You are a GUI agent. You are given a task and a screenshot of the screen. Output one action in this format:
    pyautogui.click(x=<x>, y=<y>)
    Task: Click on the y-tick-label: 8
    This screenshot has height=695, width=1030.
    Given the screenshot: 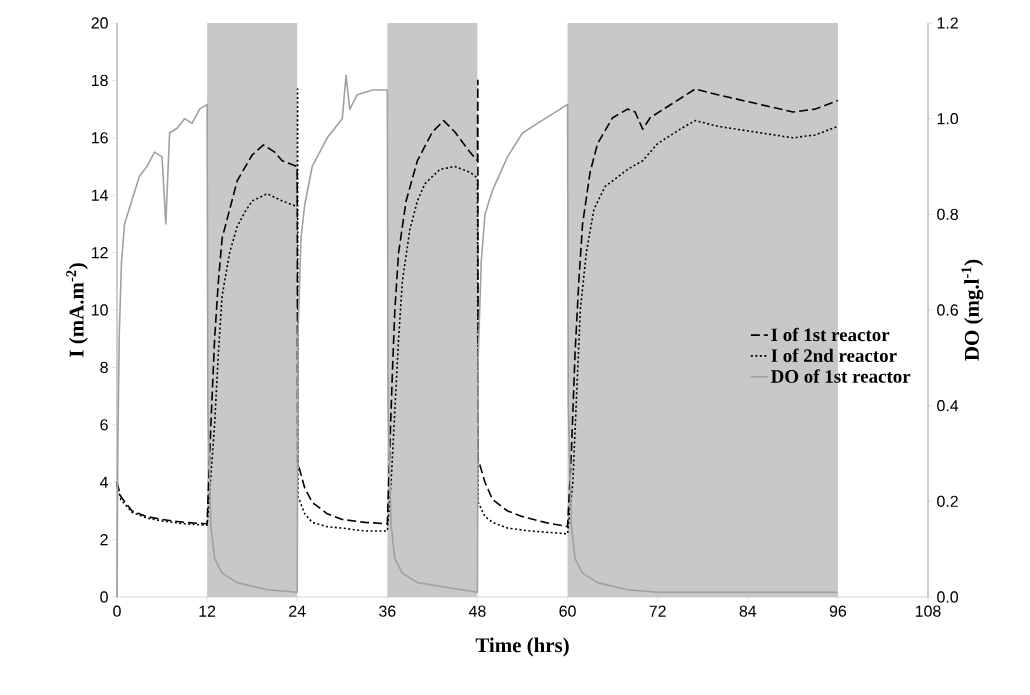 What is the action you would take?
    pyautogui.click(x=104, y=367)
    